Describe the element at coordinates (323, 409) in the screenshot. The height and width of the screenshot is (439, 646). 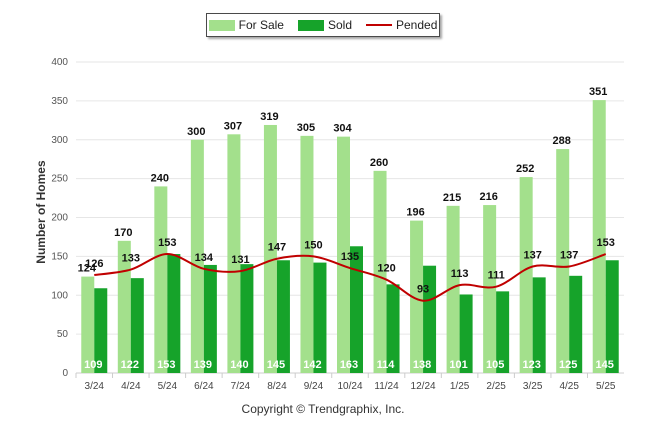
I see `copyright-text: Copyright © Trendgraphix, Inc.` at that location.